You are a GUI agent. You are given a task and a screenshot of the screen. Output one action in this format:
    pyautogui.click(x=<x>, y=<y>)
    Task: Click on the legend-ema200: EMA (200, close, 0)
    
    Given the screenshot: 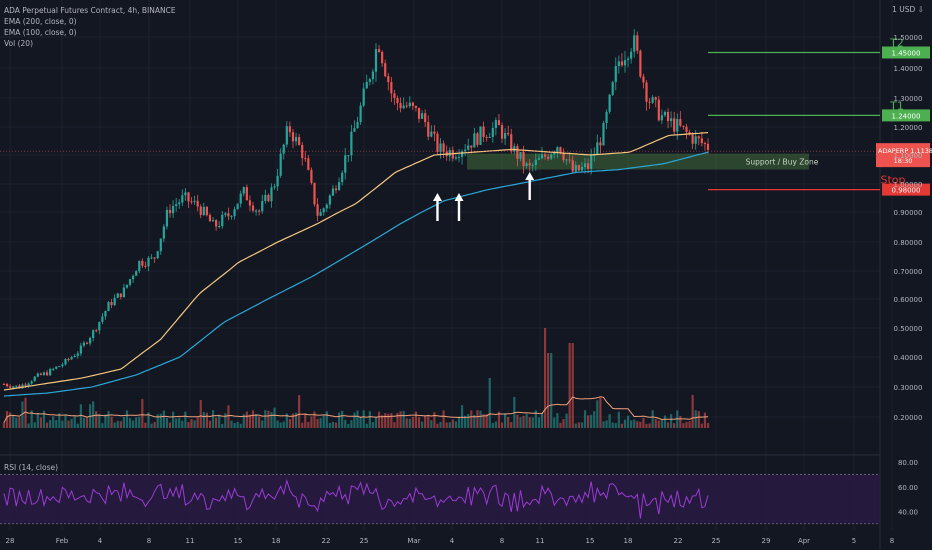 What is the action you would take?
    pyautogui.click(x=40, y=21)
    